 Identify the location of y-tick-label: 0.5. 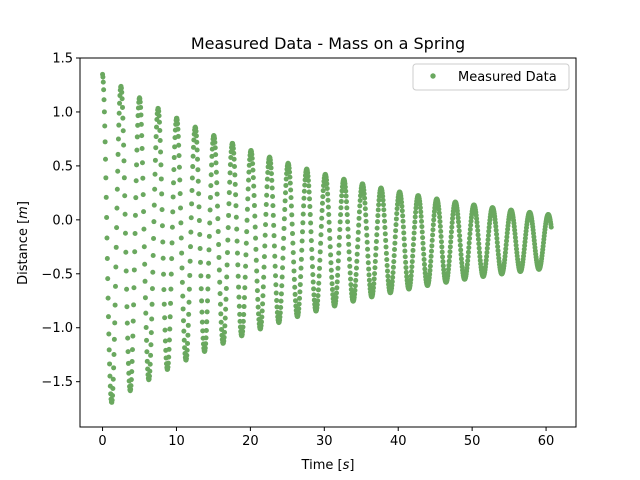
(62, 166).